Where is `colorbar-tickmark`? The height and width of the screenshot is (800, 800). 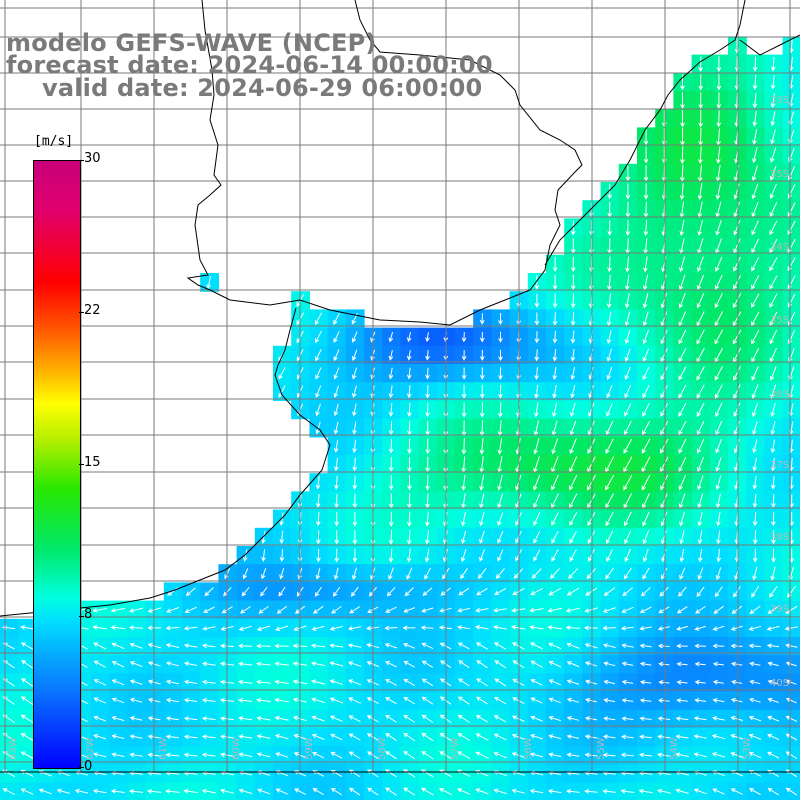 colorbar-tickmark is located at coordinates (81, 767).